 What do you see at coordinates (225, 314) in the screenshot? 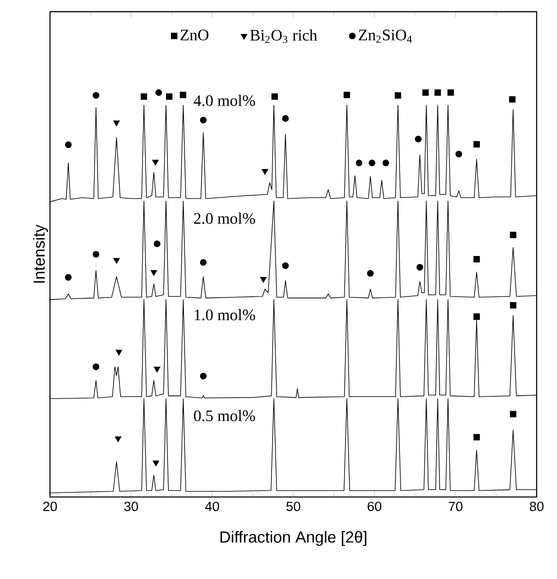
I see `annotation: 1.0 mol%` at bounding box center [225, 314].